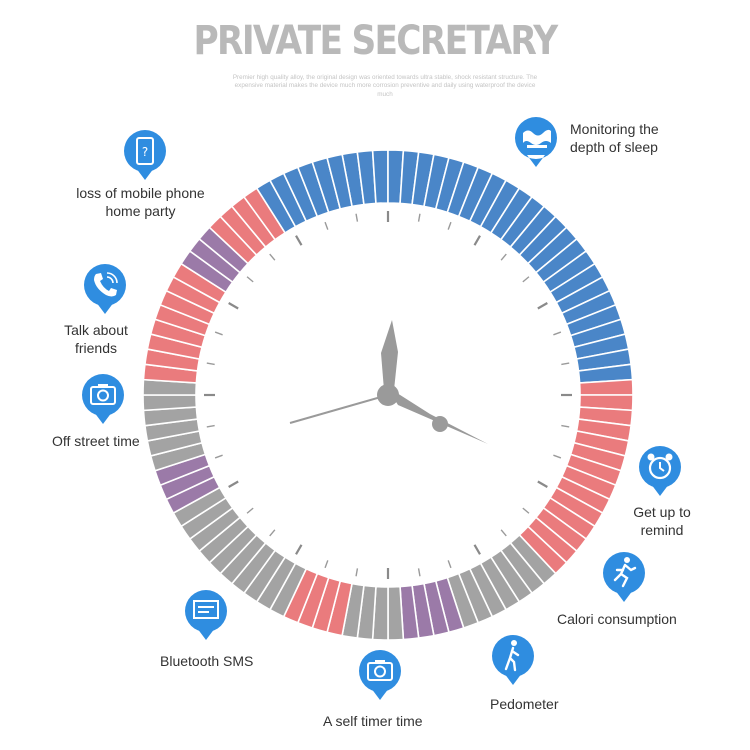 Image resolution: width=750 pixels, height=750 pixels. Describe the element at coordinates (389, 338) in the screenshot. I see `hour-hand` at that location.